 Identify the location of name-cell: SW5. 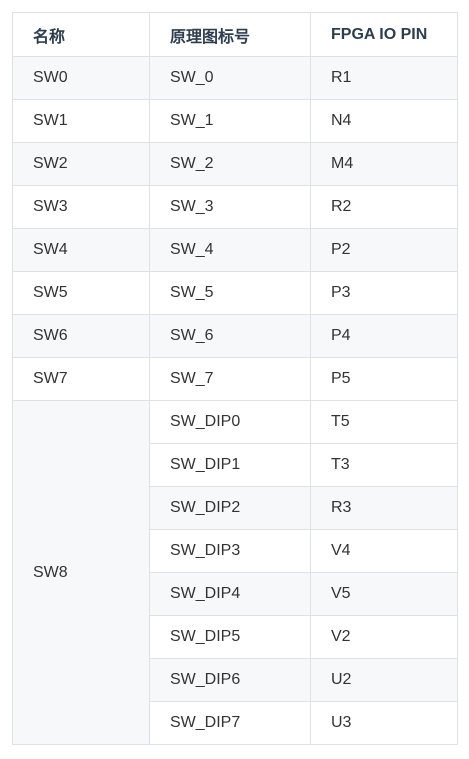
(81, 293).